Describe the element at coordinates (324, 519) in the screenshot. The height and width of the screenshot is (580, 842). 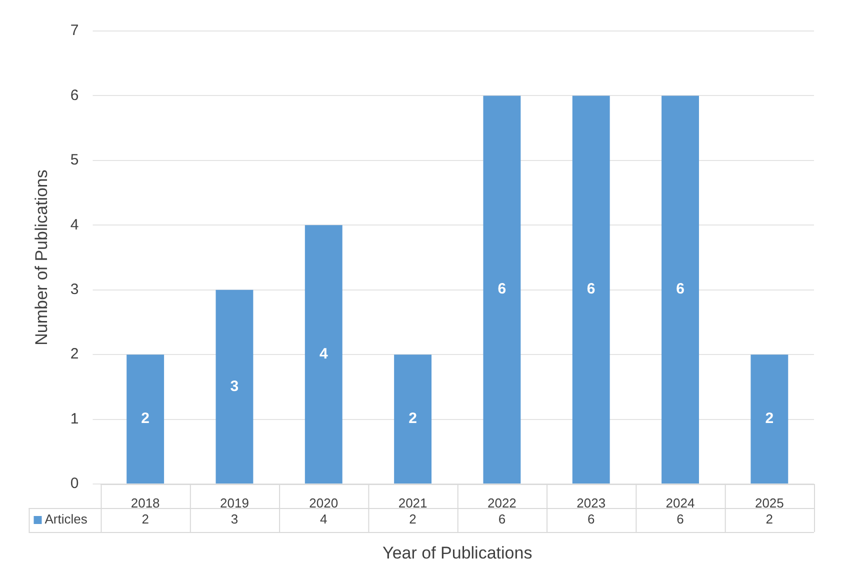
I see `text: 4` at that location.